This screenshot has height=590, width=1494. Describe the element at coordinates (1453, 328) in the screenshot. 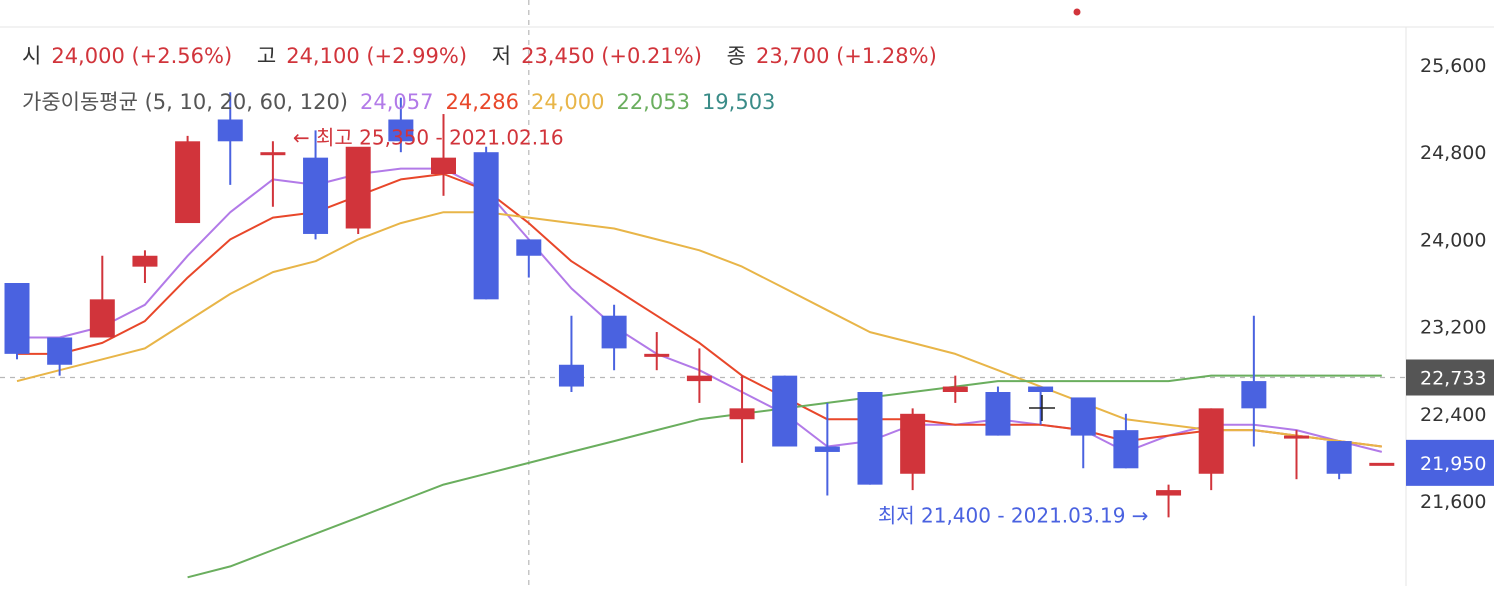

I see `y-tick-label: 23,200` at that location.